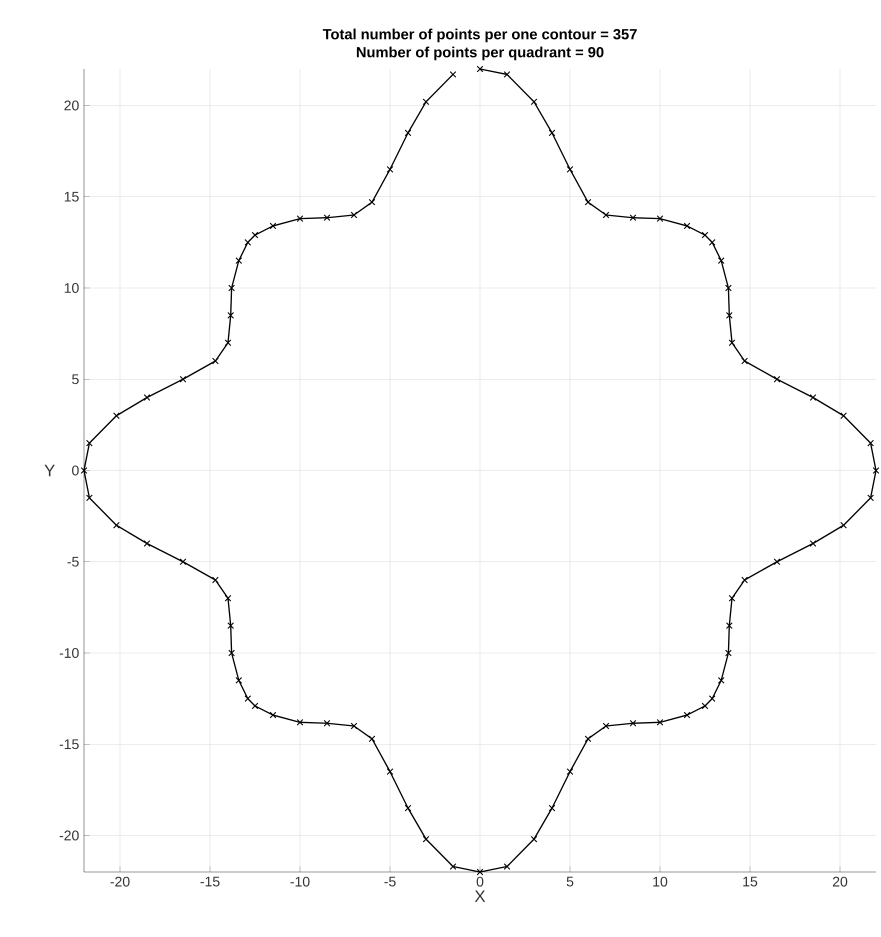 The height and width of the screenshot is (937, 881). I want to click on y-axis-title: Y, so click(49, 470).